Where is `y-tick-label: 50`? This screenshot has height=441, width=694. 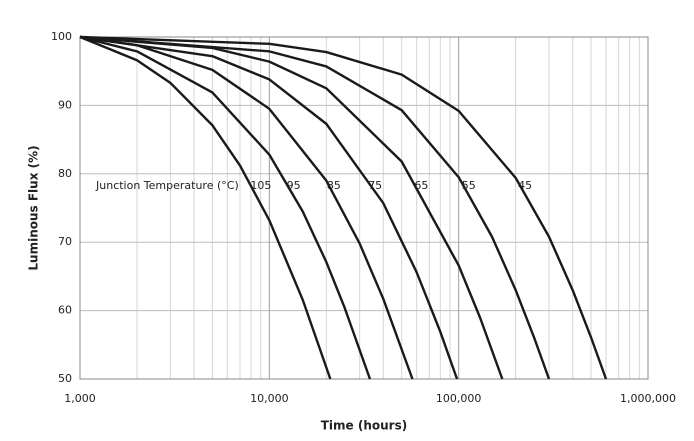 y-tick-label: 50 is located at coordinates (65, 378).